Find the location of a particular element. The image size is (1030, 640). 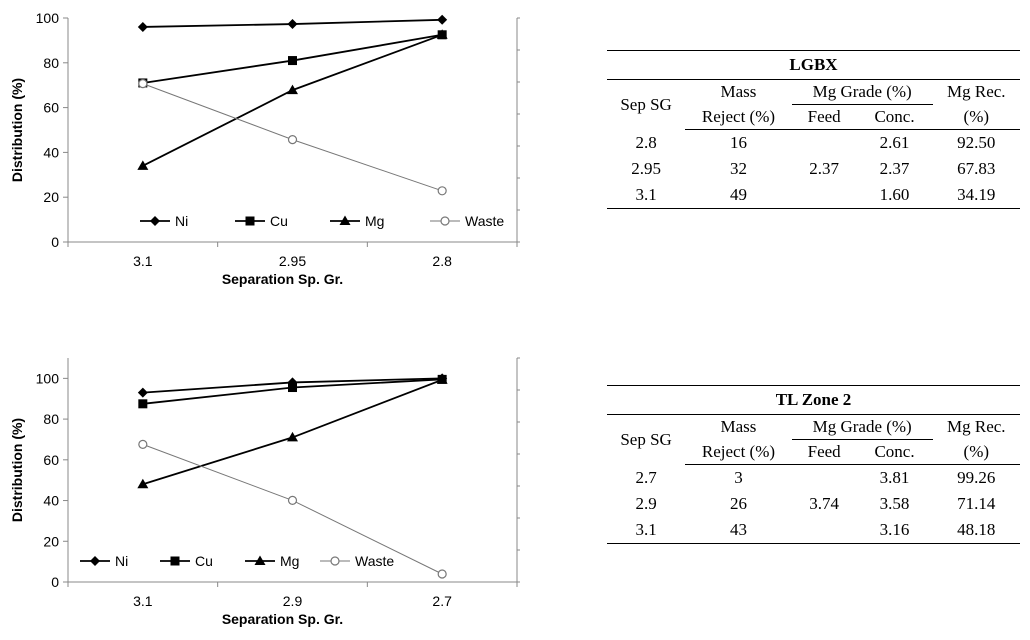

table-title: TL Zone 2 is located at coordinates (813, 400).